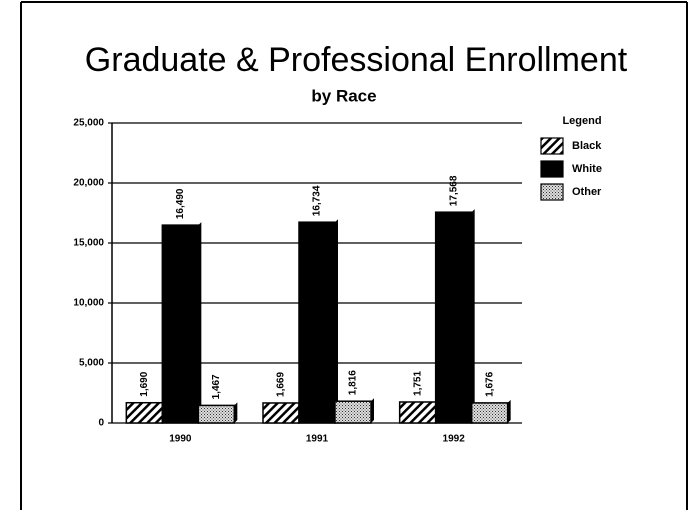  Describe the element at coordinates (587, 192) in the screenshot. I see `legend-label: Other` at that location.